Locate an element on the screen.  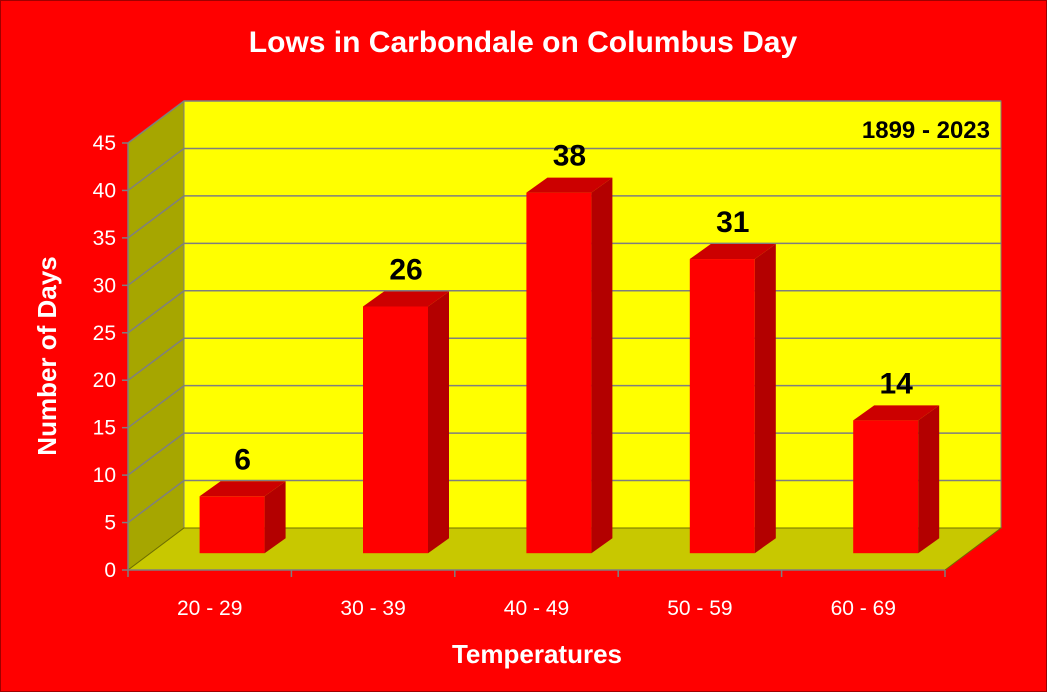
x-tick-label: 40 - 49 is located at coordinates (536, 608).